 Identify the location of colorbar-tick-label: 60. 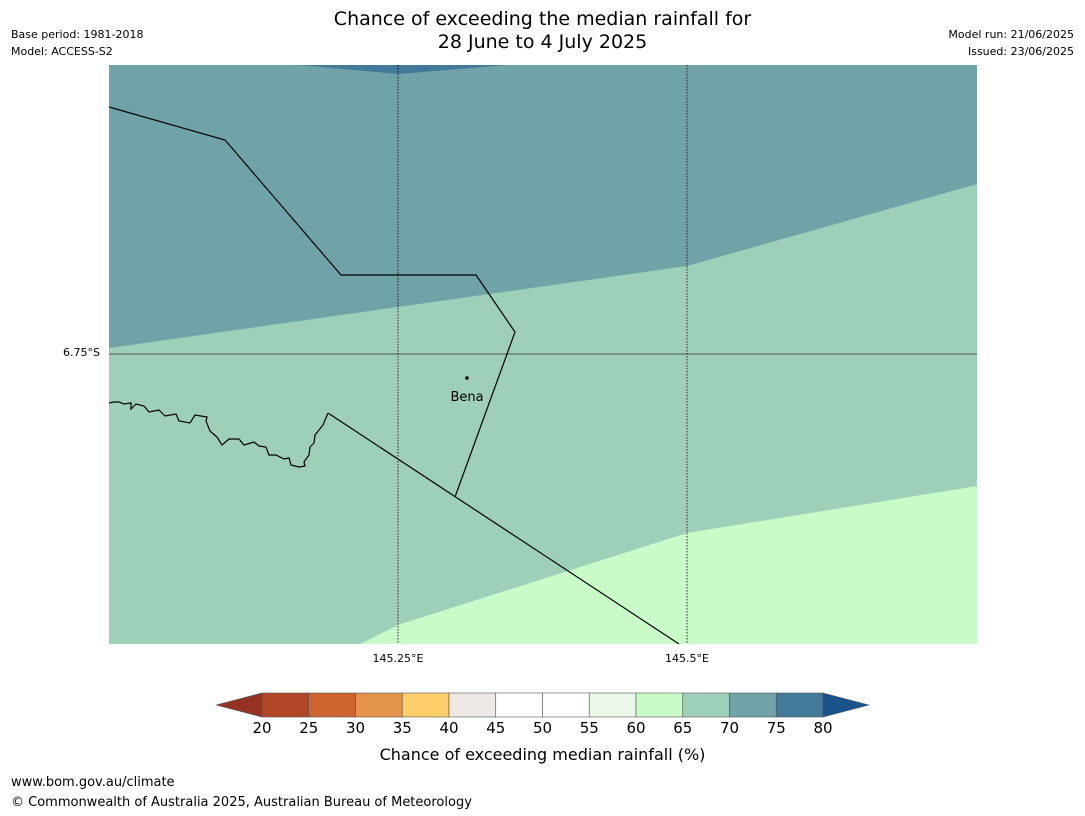
(636, 728).